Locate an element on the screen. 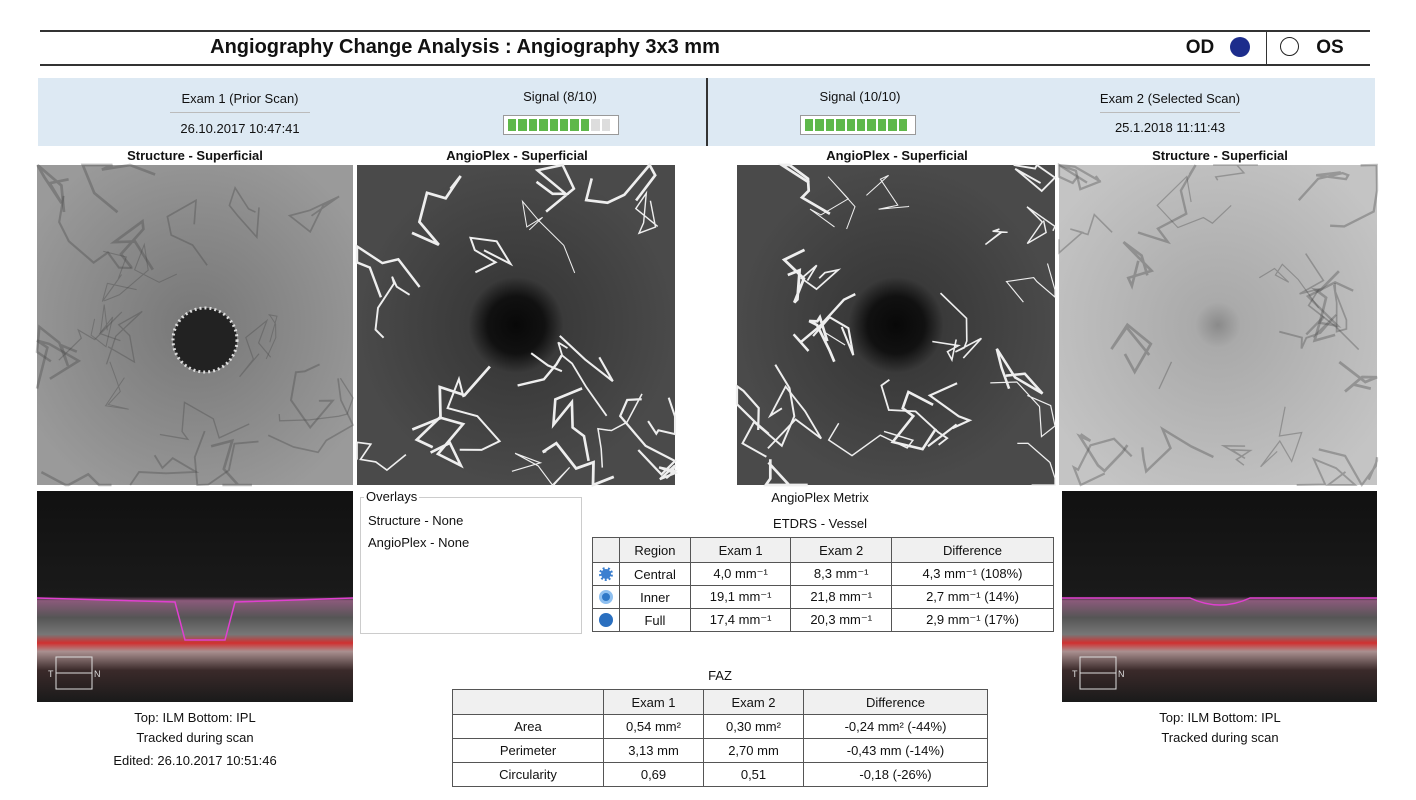  overlays-title: Overlays is located at coordinates (392, 496).